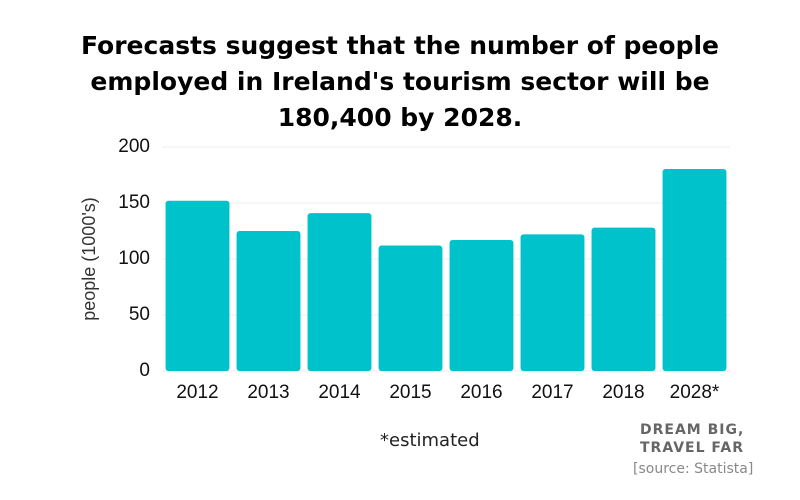  I want to click on y-tick-label: 100, so click(134, 258).